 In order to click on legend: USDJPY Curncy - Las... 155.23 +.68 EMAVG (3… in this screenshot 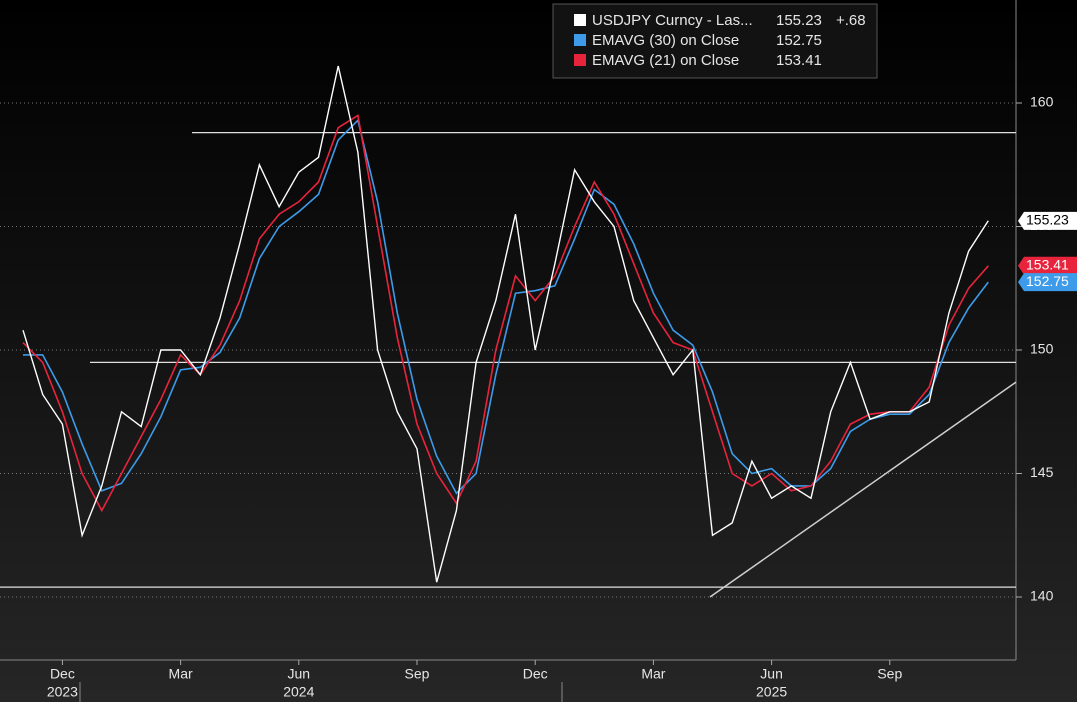, I will do `click(715, 41)`.